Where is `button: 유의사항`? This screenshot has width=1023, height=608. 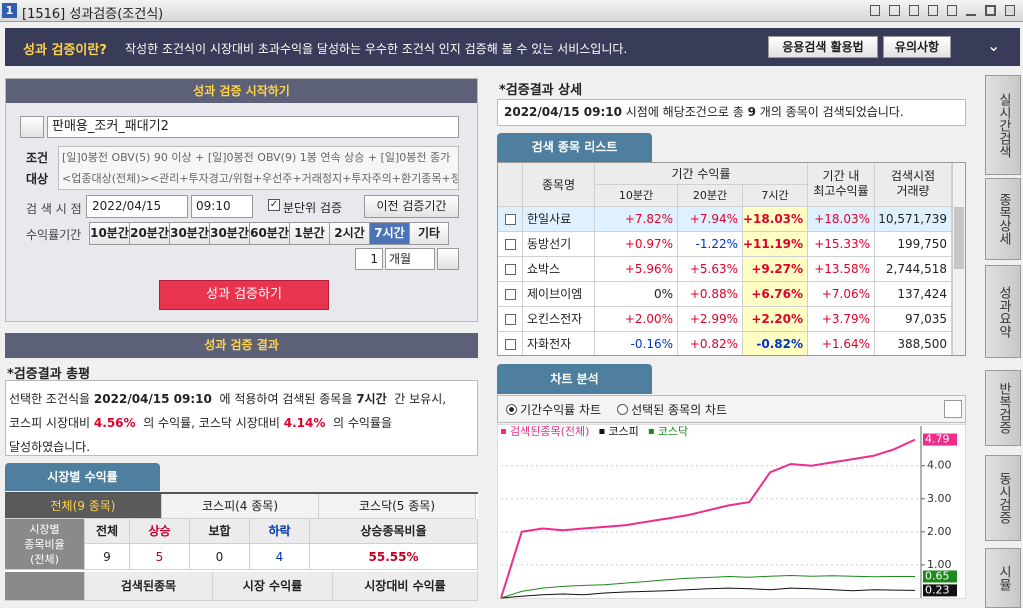 button: 유의사항 is located at coordinates (917, 47).